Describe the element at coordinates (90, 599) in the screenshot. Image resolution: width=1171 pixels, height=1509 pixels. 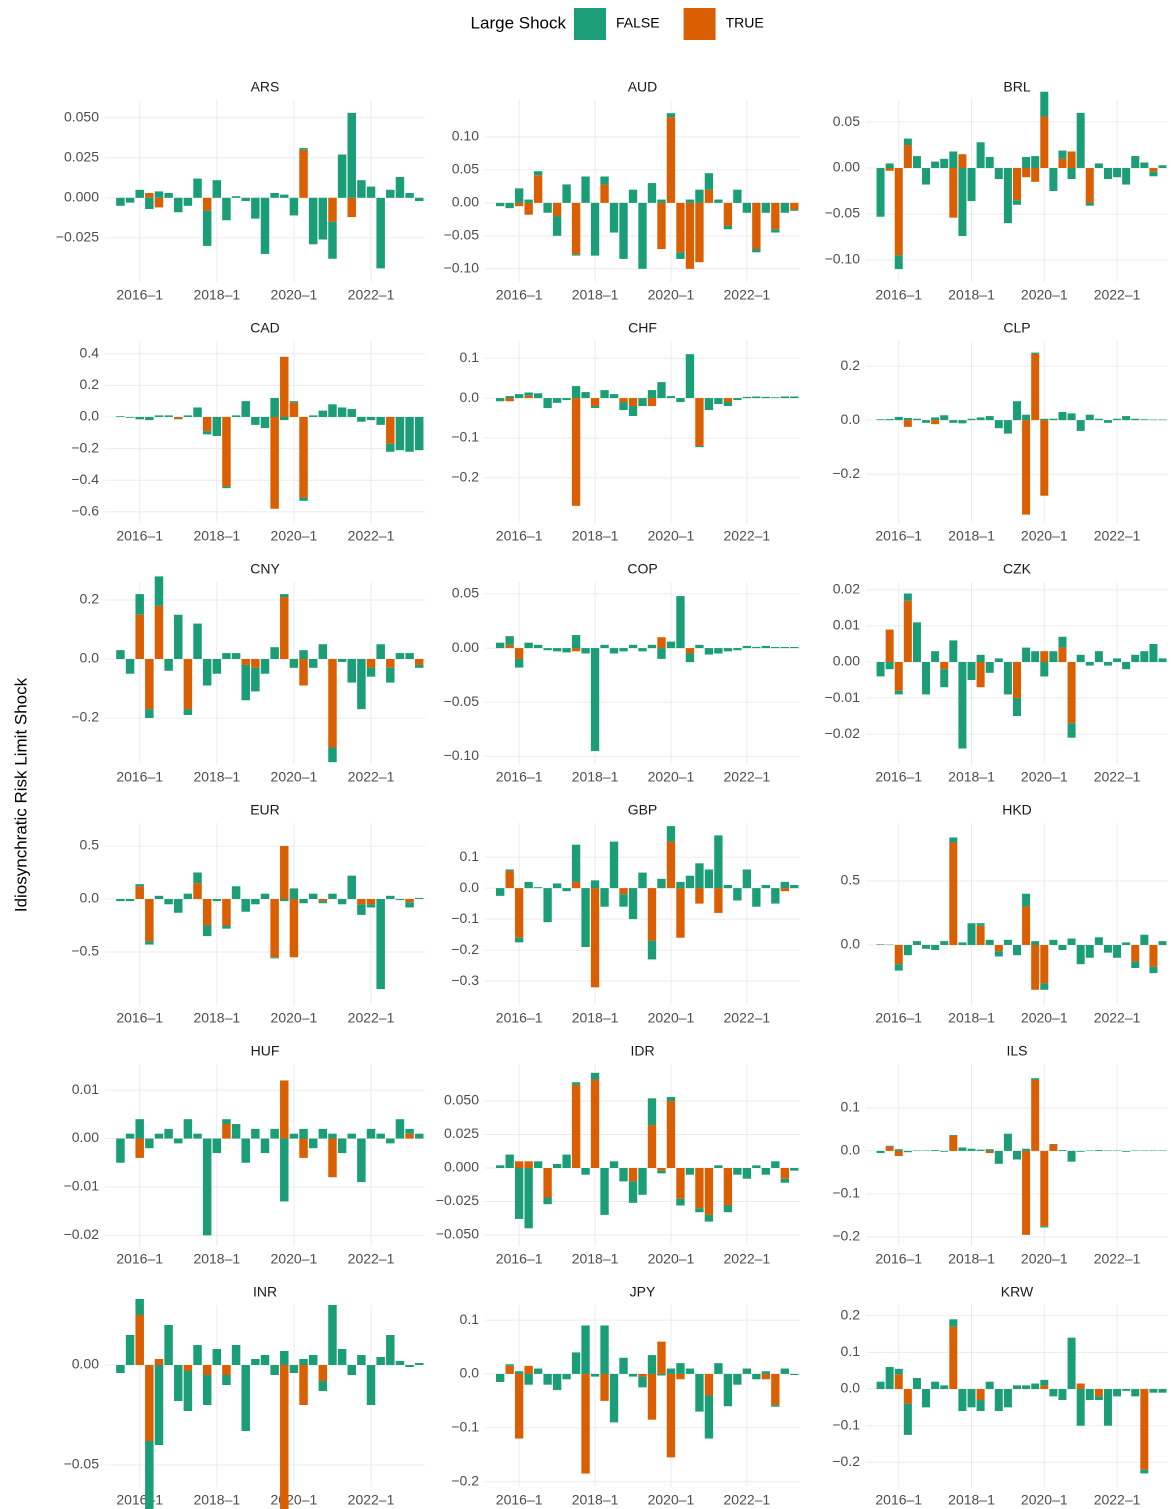
I see `y-tick-label: 0.2` at that location.